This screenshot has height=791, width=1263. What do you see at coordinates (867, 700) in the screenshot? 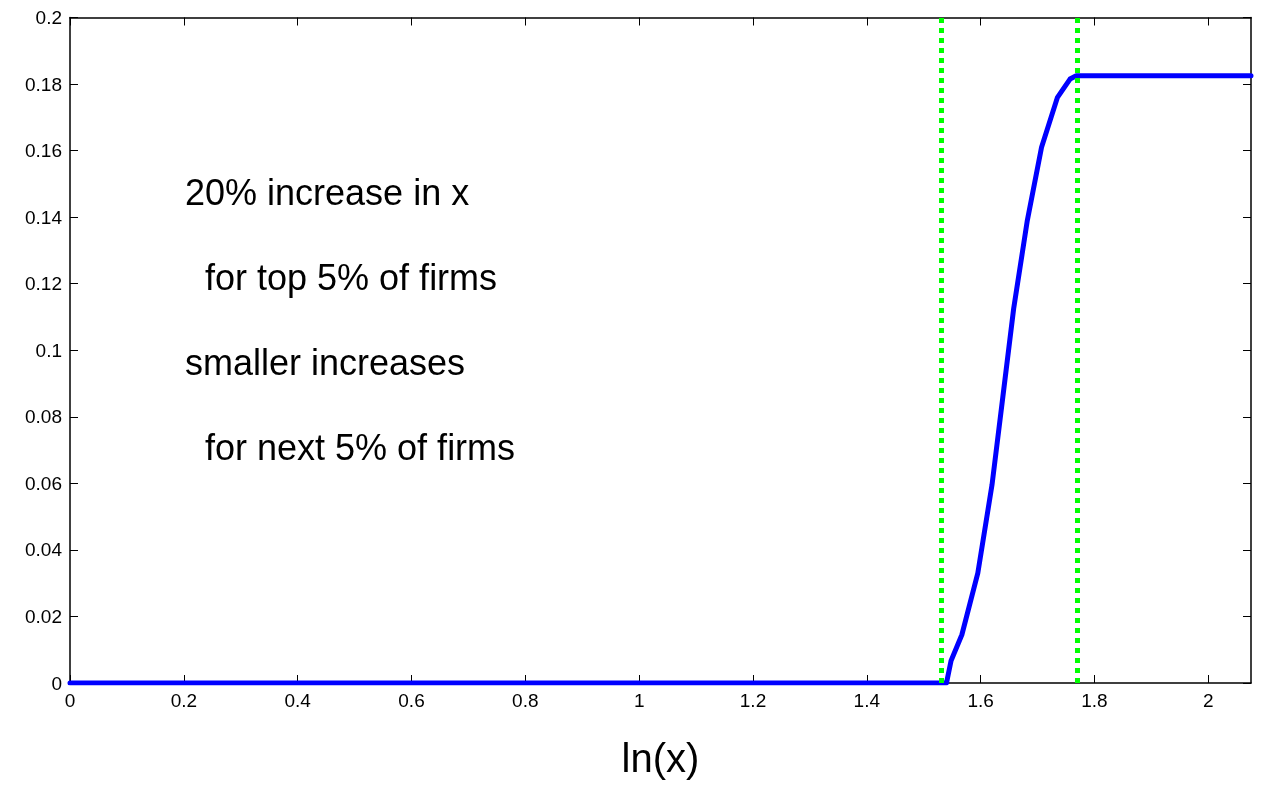
I see `x-tick-label: 1.4` at bounding box center [867, 700].